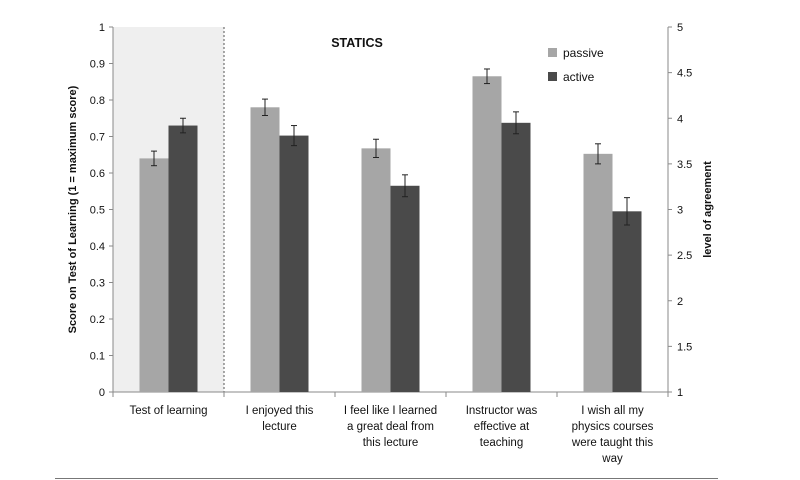  What do you see at coordinates (612, 443) in the screenshot?
I see `category-label: were taught this` at bounding box center [612, 443].